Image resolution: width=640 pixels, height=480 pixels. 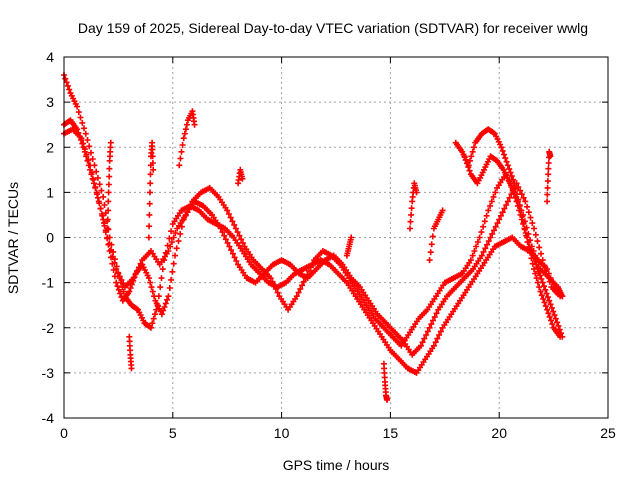 I want to click on x-tick-label: 5, so click(x=173, y=433).